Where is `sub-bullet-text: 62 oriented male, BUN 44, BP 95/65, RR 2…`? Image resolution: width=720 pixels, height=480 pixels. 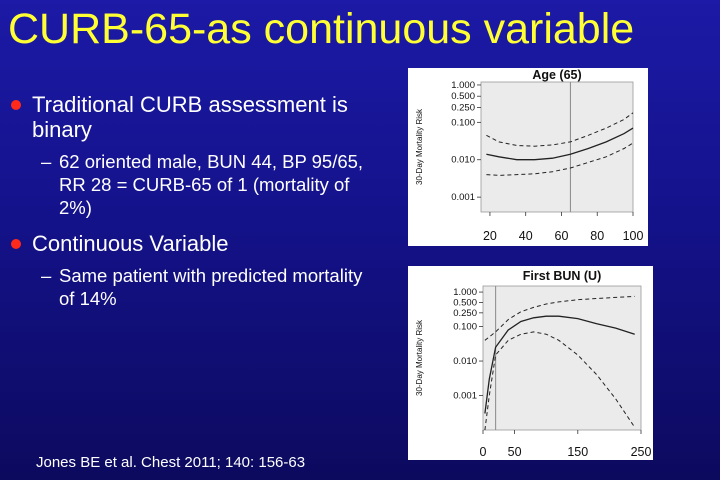 sub-bullet-text: 62 oriented male, BUN 44, BP 95/65, RR 2… is located at coordinates (211, 184).